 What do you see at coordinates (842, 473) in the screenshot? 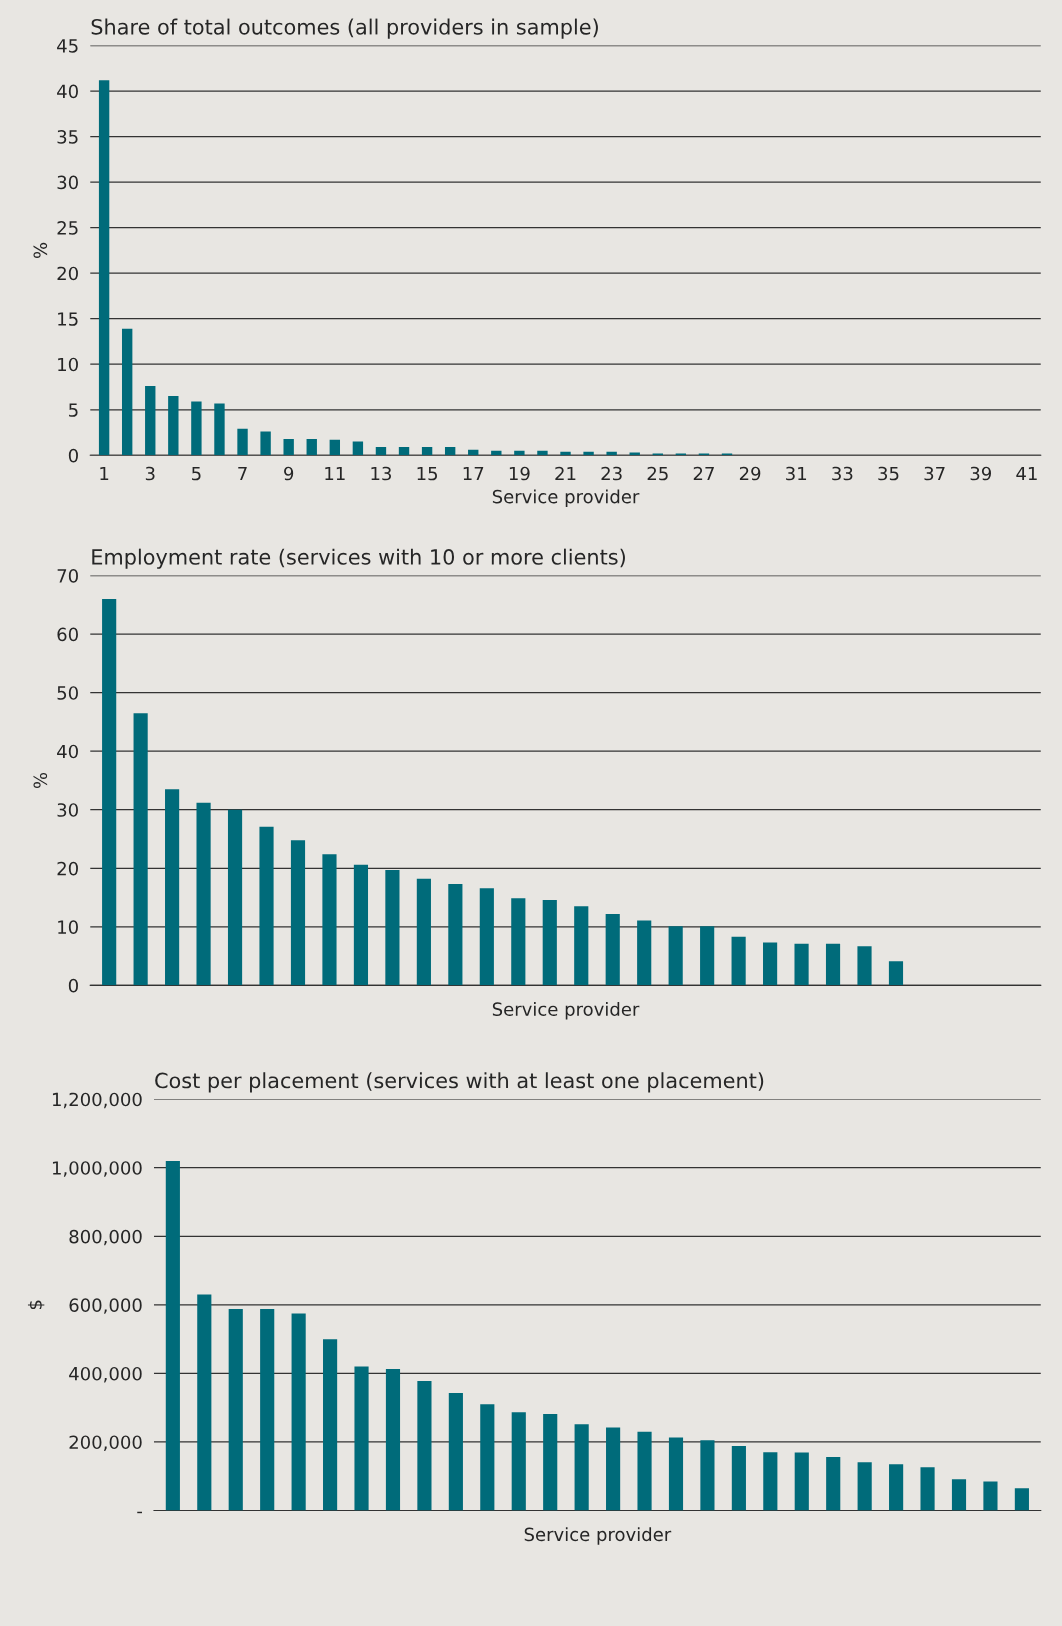
I see `x-tick-label: 33` at bounding box center [842, 473].